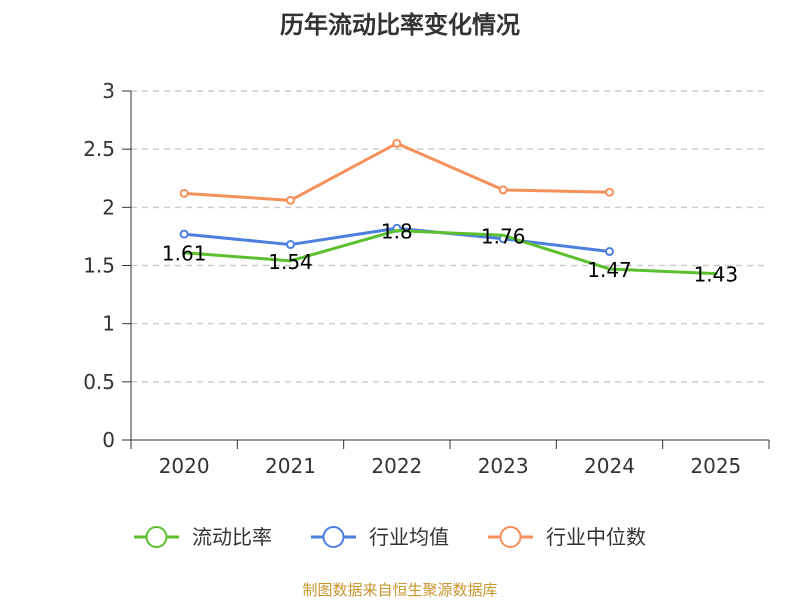 The width and height of the screenshot is (800, 600). Describe the element at coordinates (503, 236) in the screenshot. I see `data-label: 1.76` at that location.